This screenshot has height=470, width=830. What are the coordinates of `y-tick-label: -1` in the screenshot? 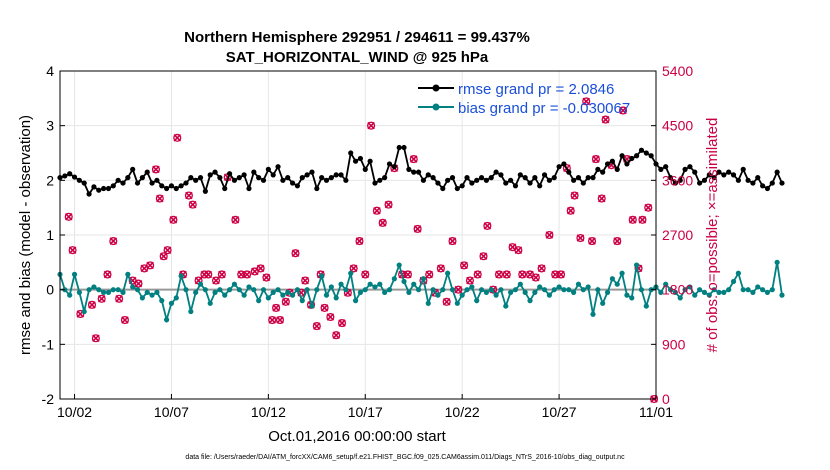 It's located at (48, 344).